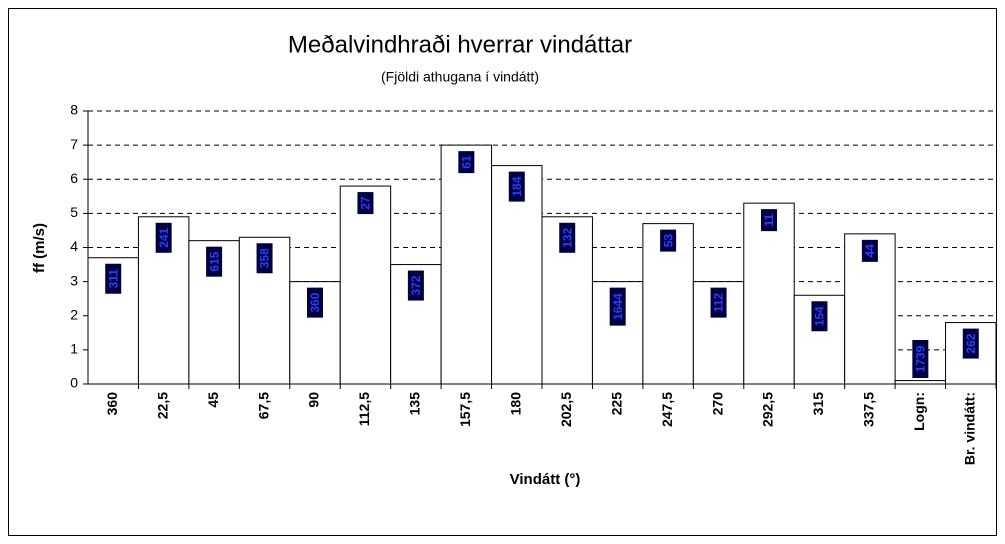 The image size is (1005, 544). I want to click on x-tick-label: 360, so click(112, 404).